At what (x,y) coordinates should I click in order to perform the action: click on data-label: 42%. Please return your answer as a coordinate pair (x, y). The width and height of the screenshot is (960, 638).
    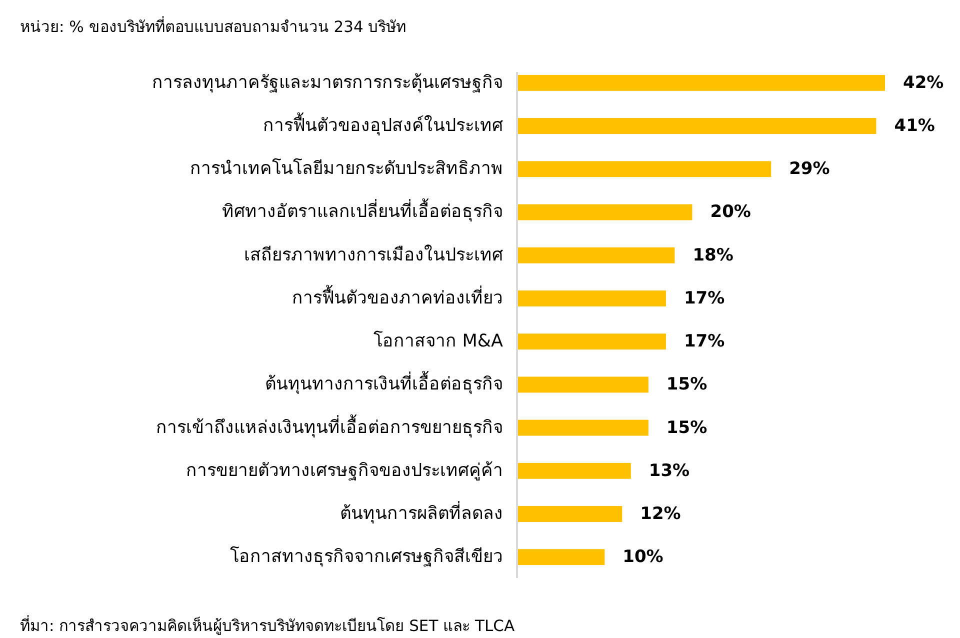
    Looking at the image, I should click on (923, 82).